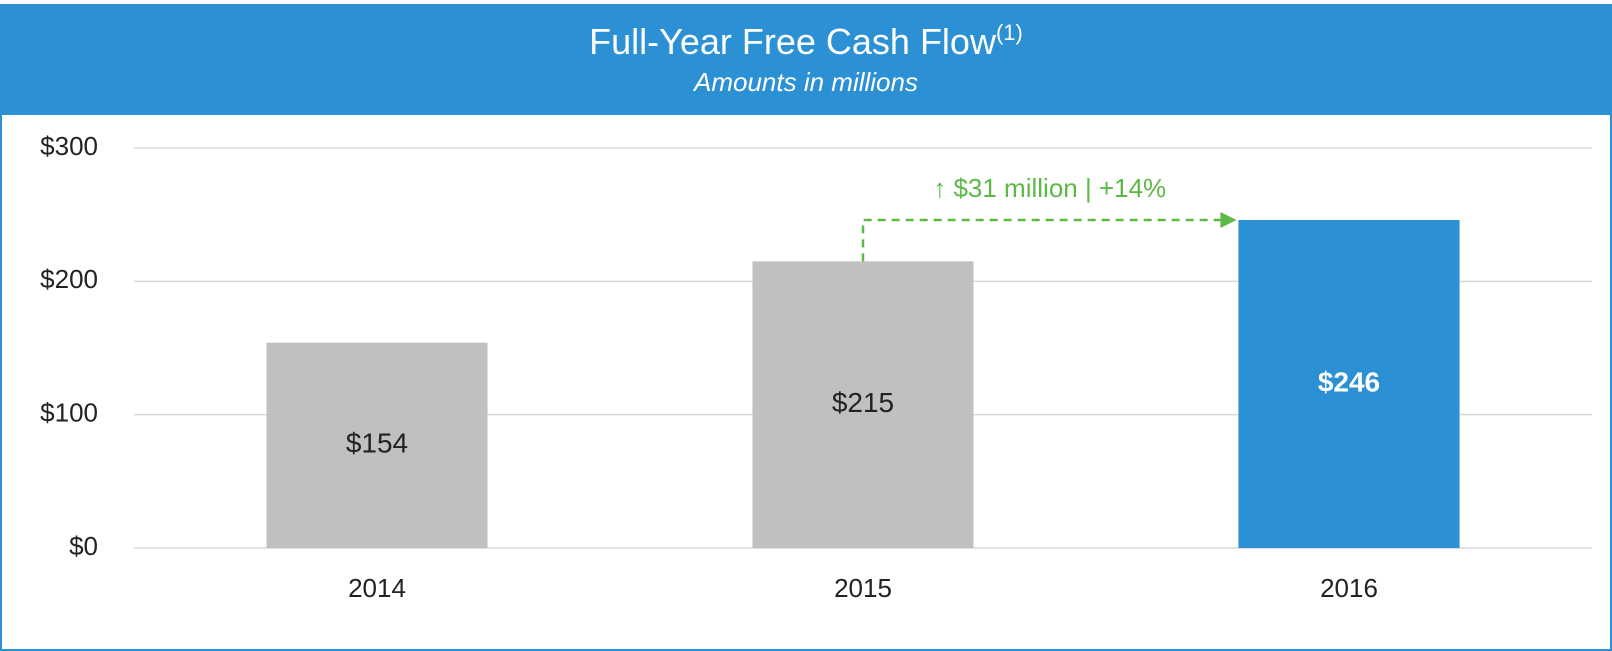  Describe the element at coordinates (1049, 188) in the screenshot. I see `annotation: ↑ $31 million | +14%` at that location.